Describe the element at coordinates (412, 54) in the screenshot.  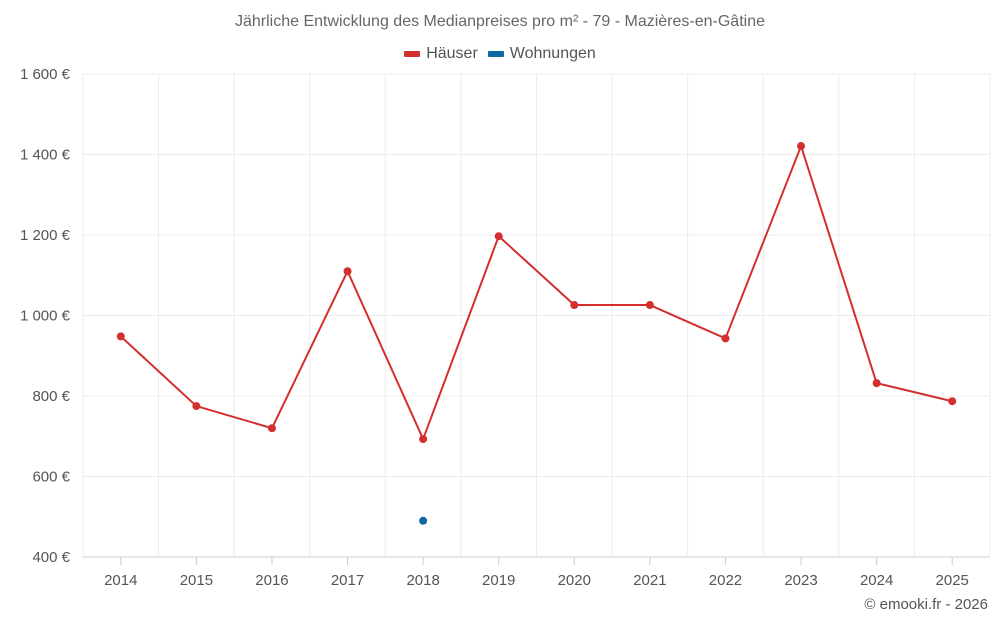
I see `legend-swatch-haeuser` at that location.